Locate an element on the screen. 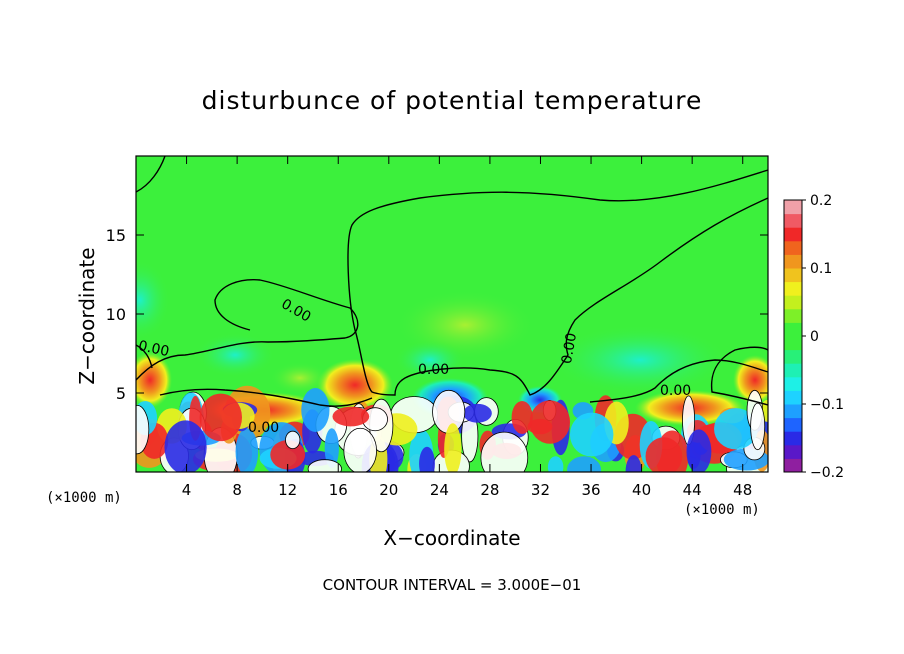 This screenshot has height=654, width=904. contour-right-lobe is located at coordinates (678, 381).